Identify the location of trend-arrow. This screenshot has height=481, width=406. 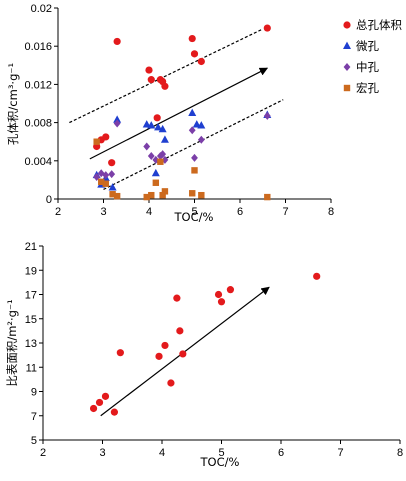
(179, 113).